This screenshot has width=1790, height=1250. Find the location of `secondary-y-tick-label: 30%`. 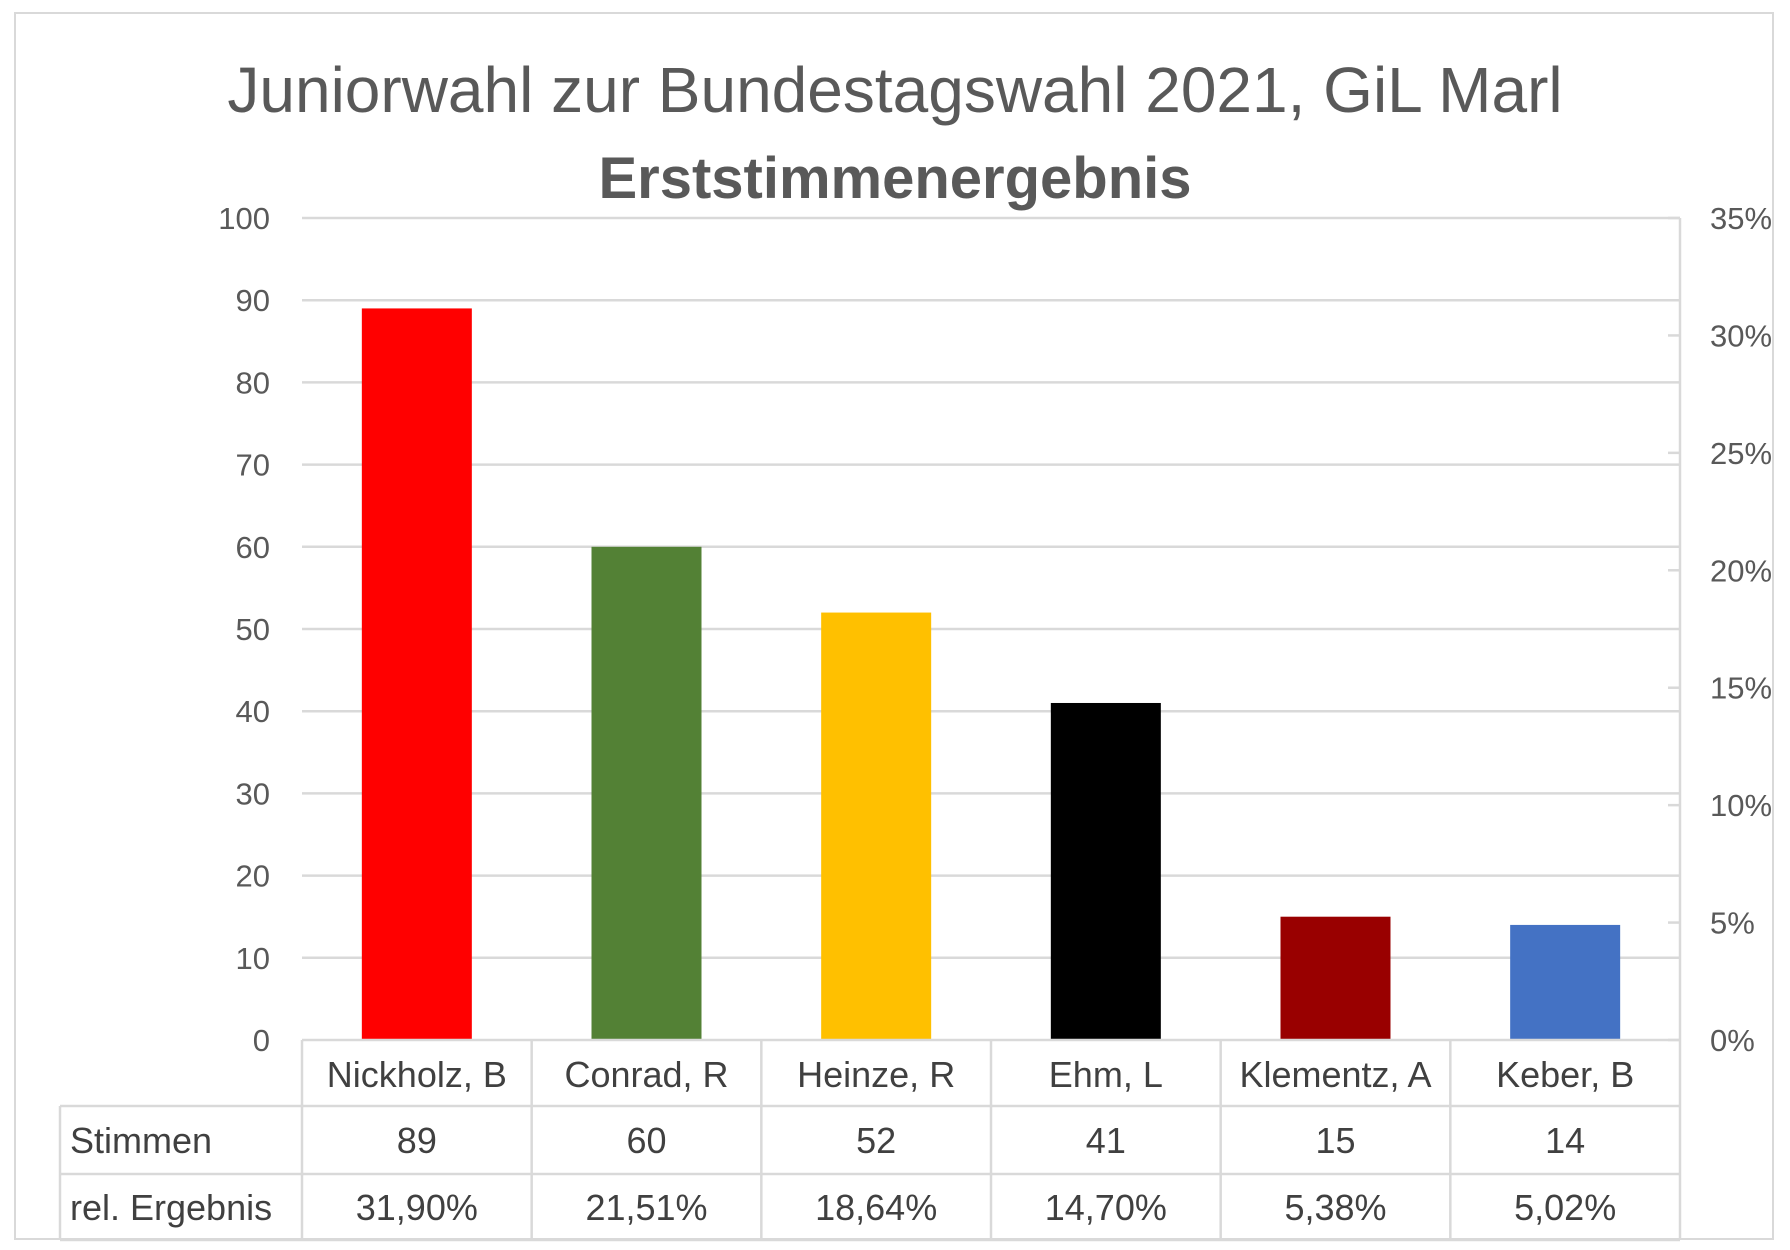

secondary-y-tick-label: 30% is located at coordinates (1741, 335).